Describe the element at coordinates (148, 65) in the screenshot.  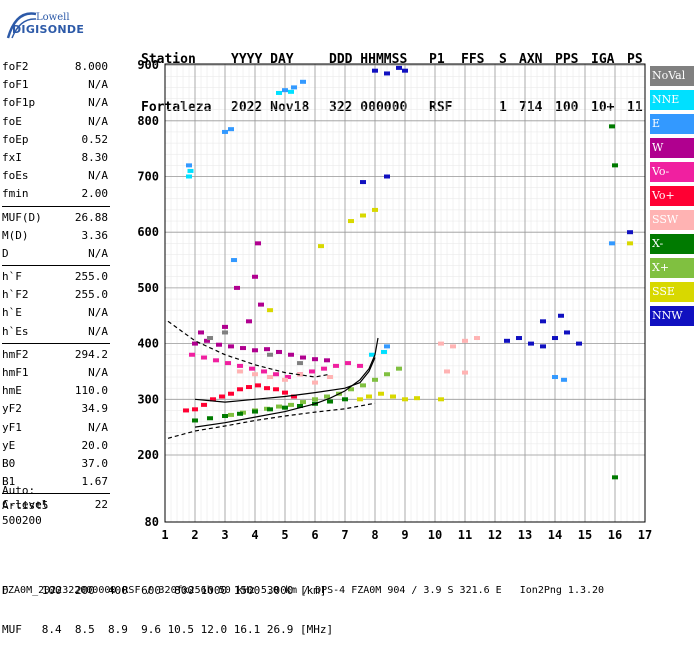
I see `y-tick-label: 900` at that location.